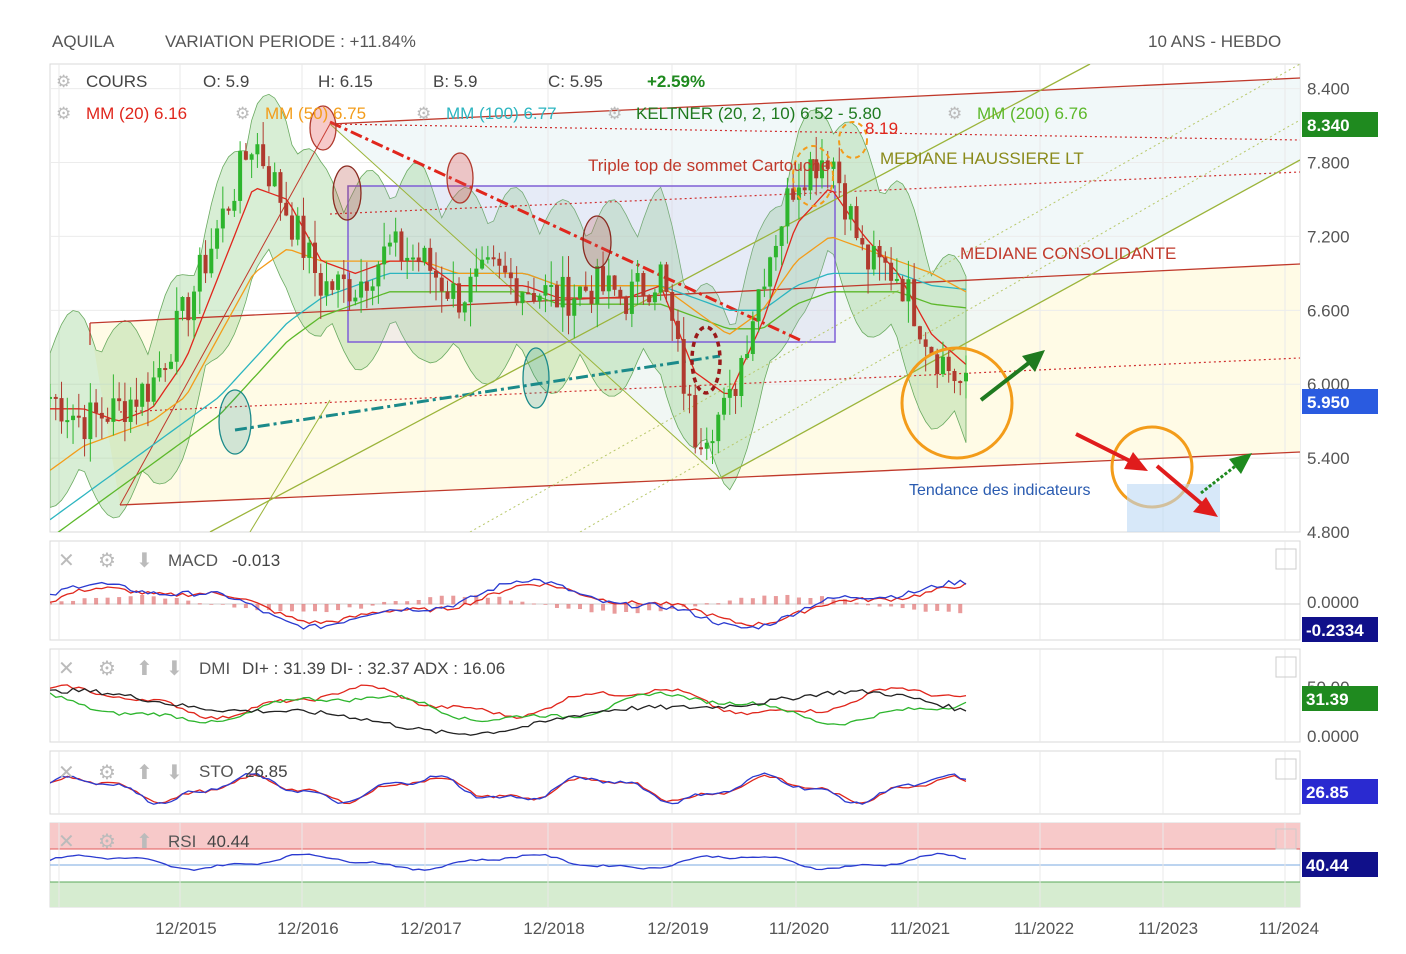 This screenshot has height=954, width=1406. Describe the element at coordinates (694, 293) in the screenshot. I see `upper-channel-line` at that location.